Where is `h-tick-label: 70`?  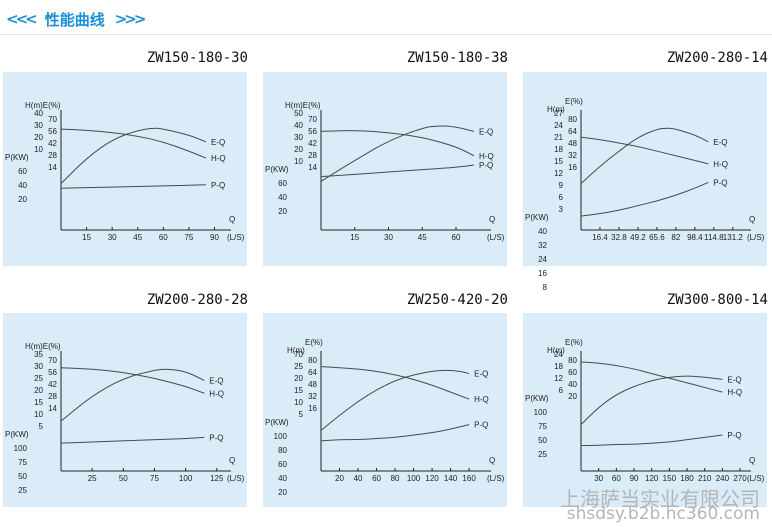 h-tick-label: 70 is located at coordinates (298, 354).